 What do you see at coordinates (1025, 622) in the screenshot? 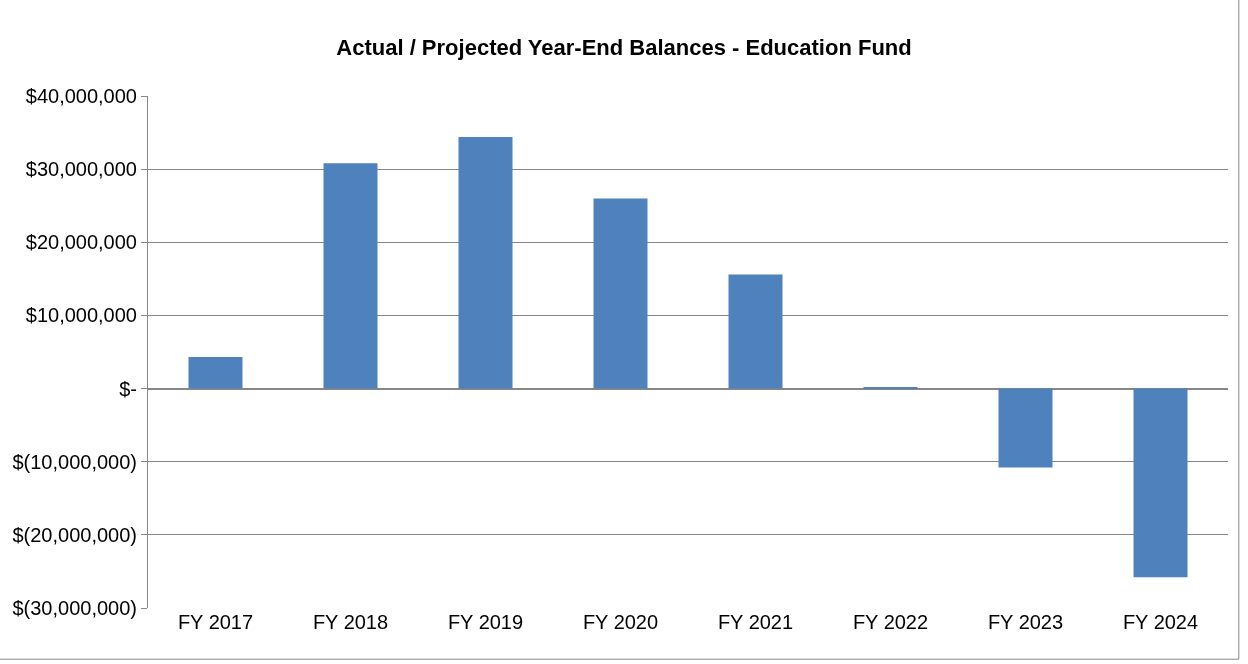
I see `x-tick-label: FY 2023` at bounding box center [1025, 622].